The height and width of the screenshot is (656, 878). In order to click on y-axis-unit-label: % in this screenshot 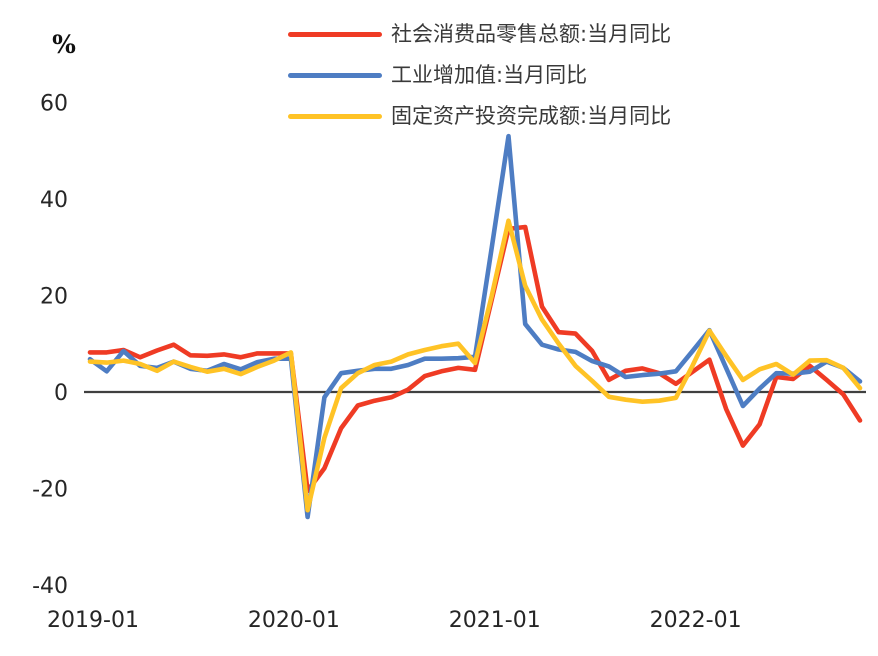, I will do `click(64, 44)`.